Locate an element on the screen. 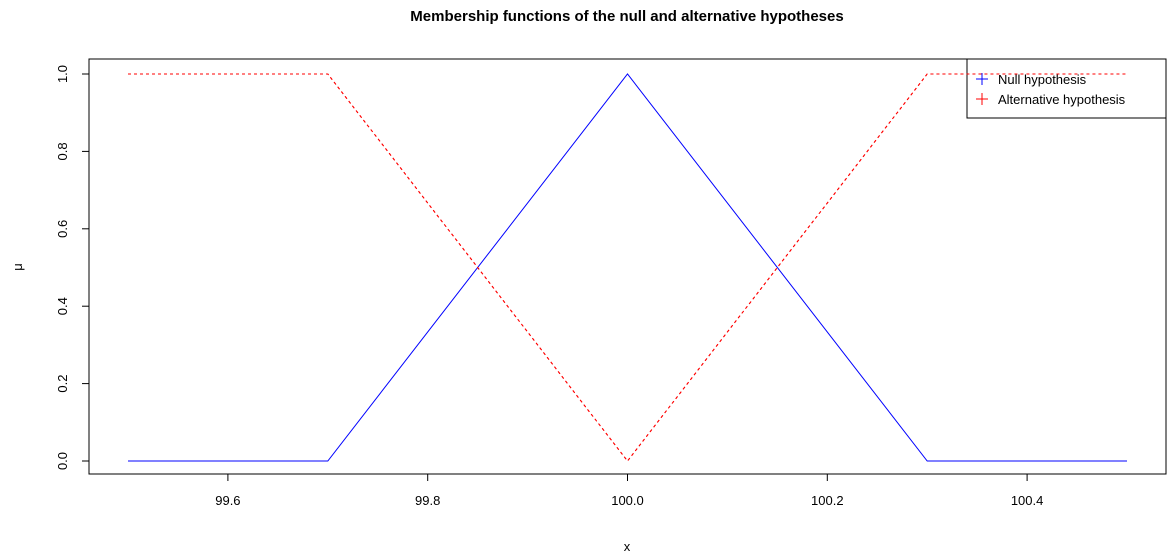 The image size is (1168, 559). x-tick-label: 99.6 is located at coordinates (227, 500).